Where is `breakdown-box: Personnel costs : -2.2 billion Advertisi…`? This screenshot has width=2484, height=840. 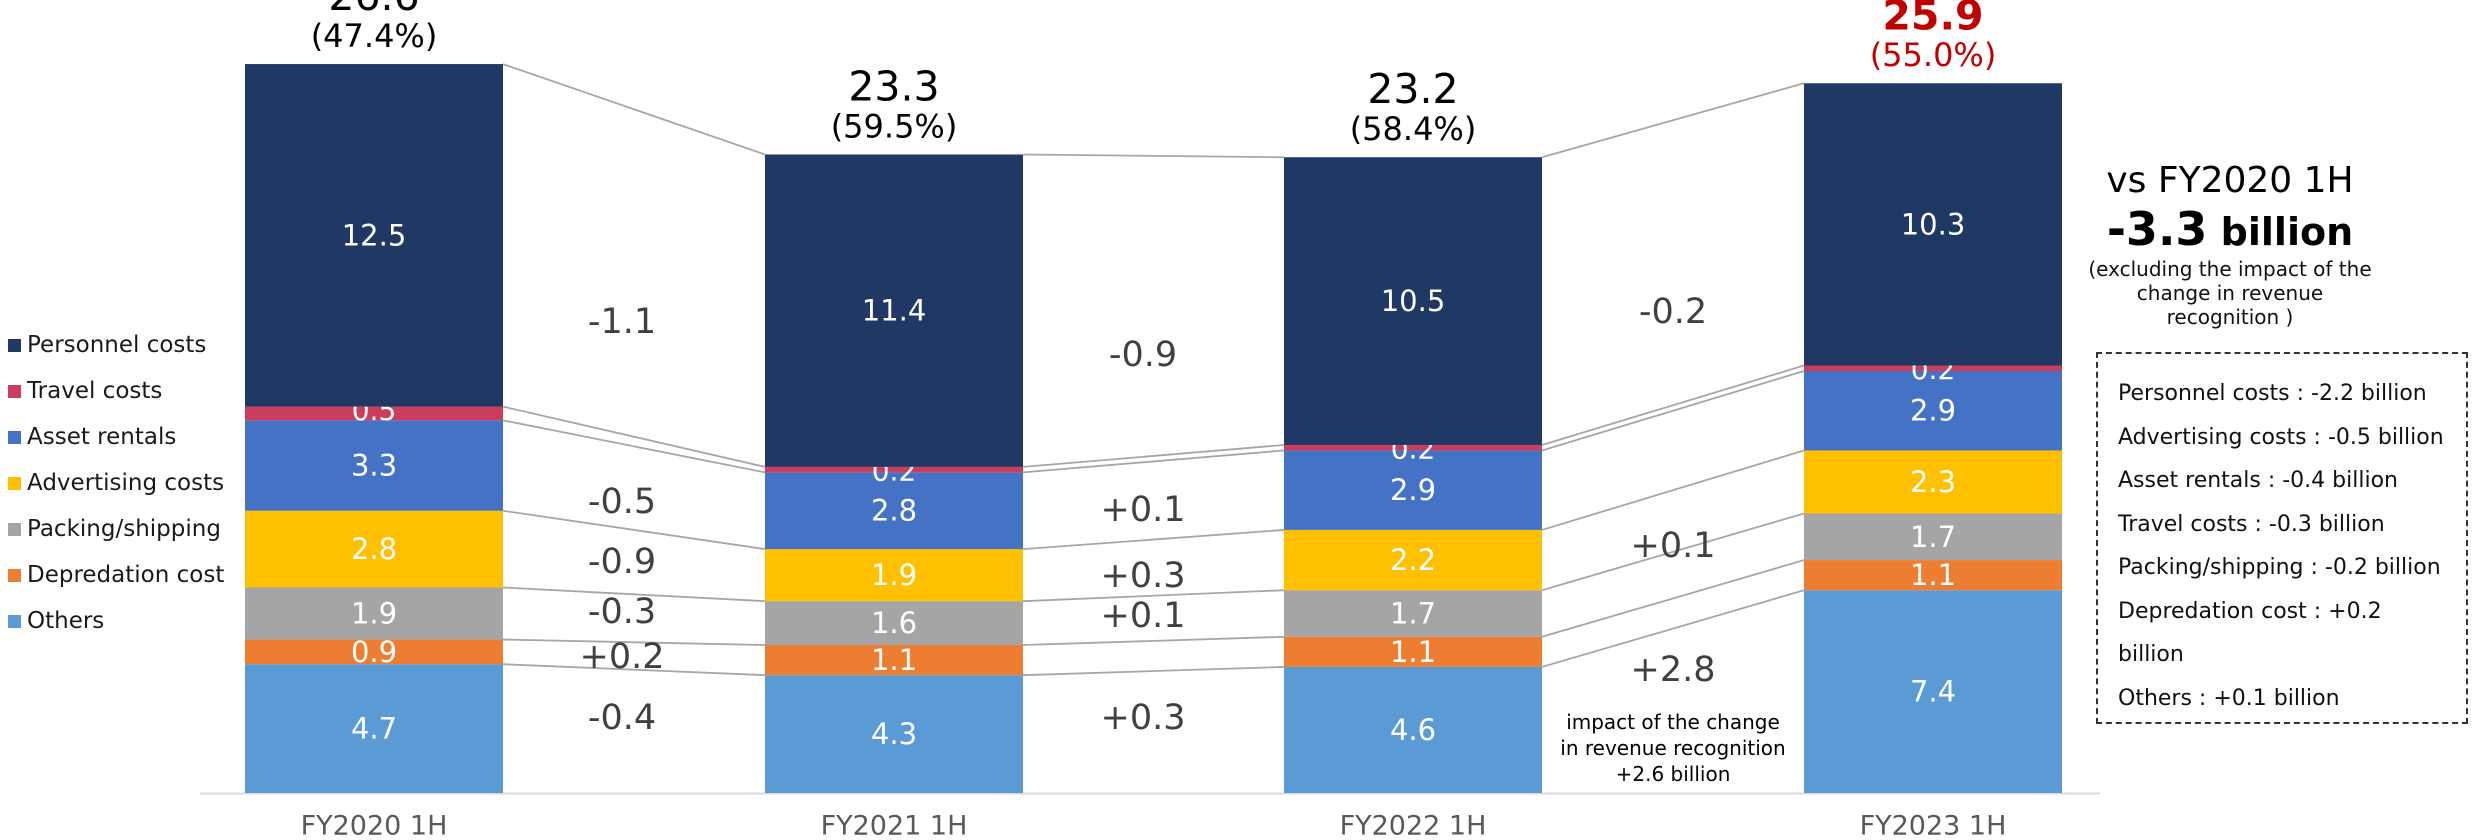 breakdown-box: Personnel costs : -2.2 billion Advertisi… is located at coordinates (2282, 538).